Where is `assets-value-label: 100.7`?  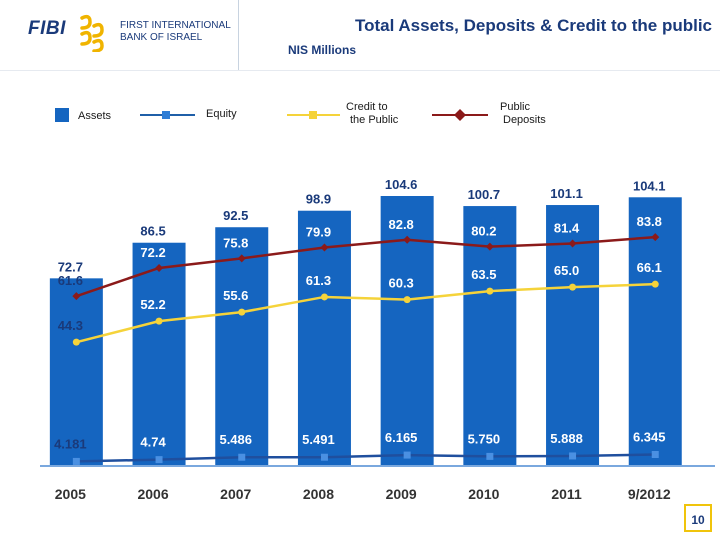
assets-value-label: 100.7 is located at coordinates (484, 194).